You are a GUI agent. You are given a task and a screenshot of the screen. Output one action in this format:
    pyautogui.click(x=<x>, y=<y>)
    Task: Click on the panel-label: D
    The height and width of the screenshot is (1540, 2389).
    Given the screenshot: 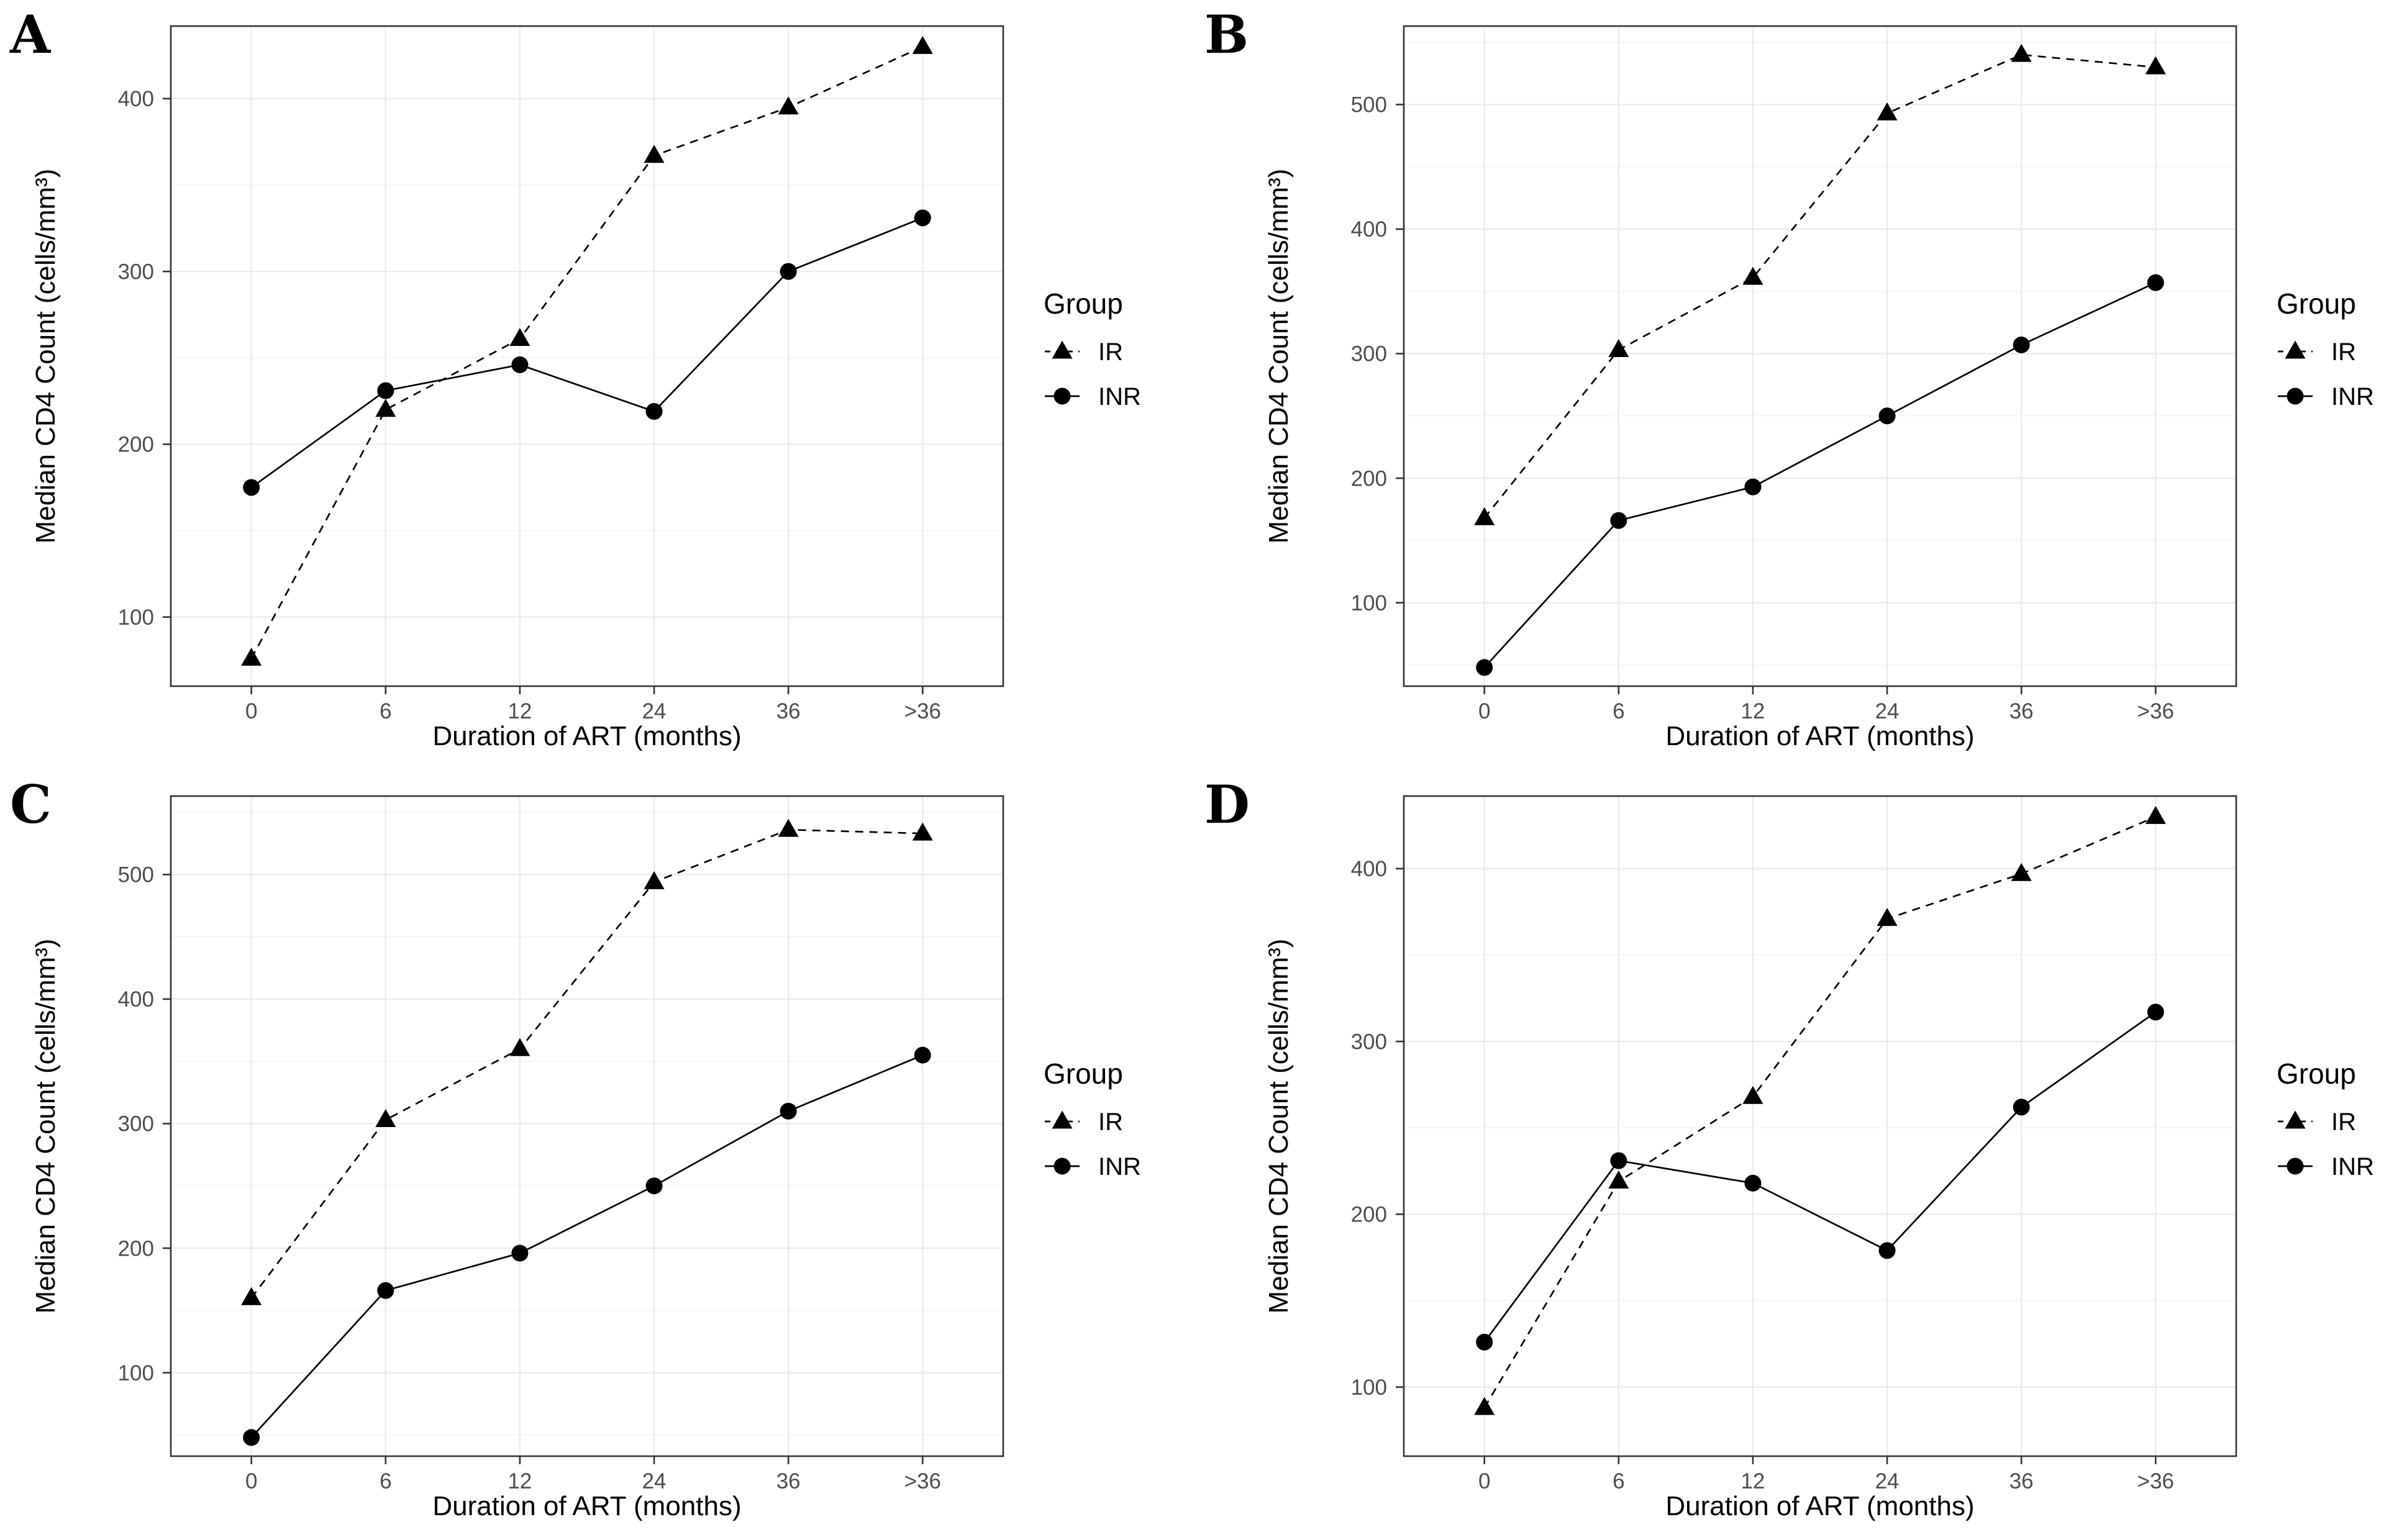 What is the action you would take?
    pyautogui.click(x=1227, y=805)
    